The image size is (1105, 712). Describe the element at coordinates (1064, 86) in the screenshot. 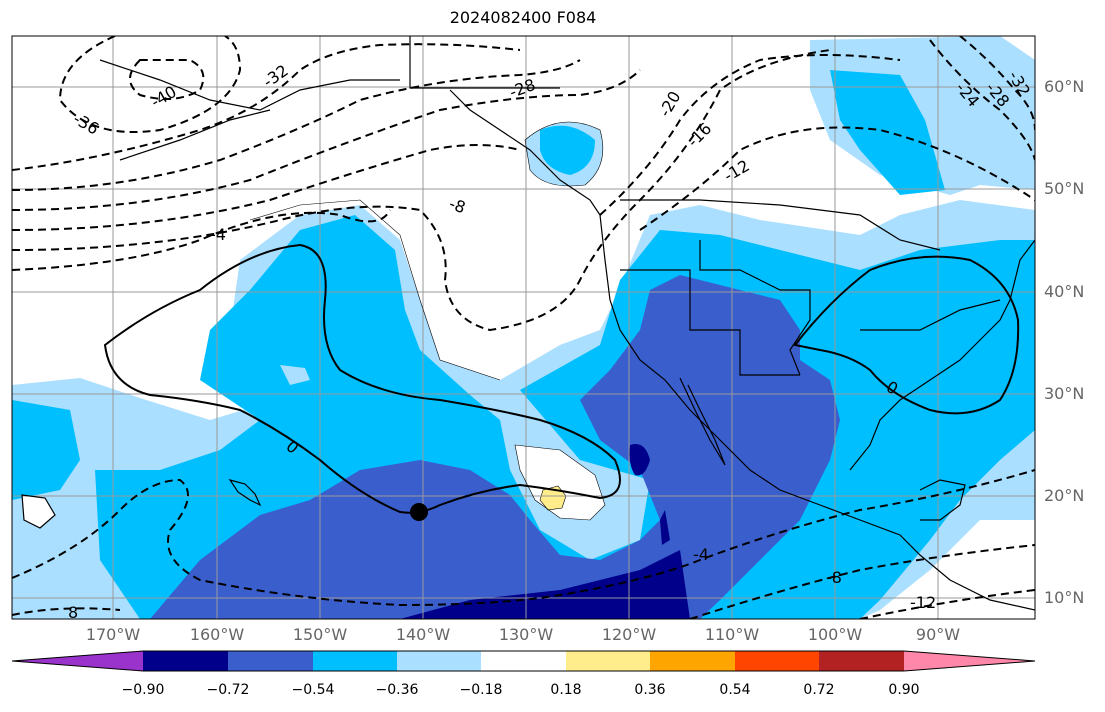

I see `lat-label: 60°N` at that location.